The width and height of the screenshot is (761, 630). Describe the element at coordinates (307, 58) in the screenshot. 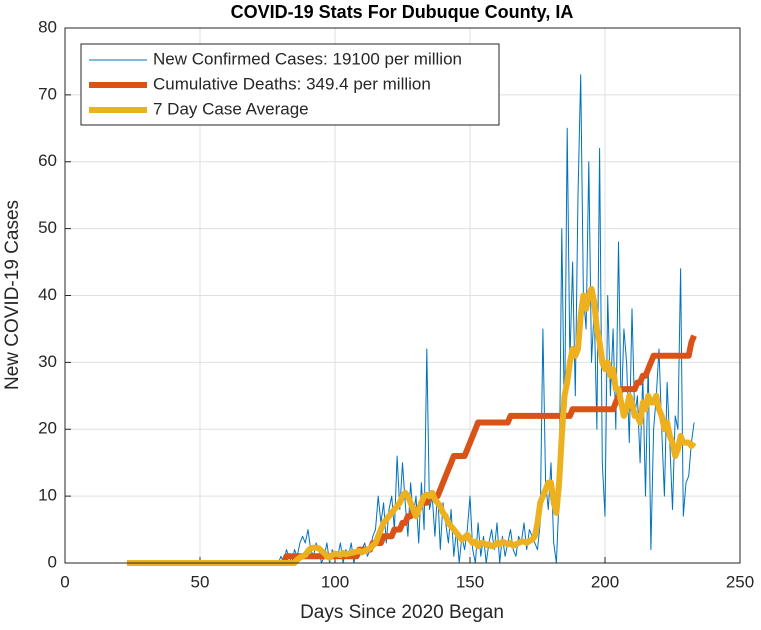

I see `legend-label: New Confirmed Cases: 19100 per million` at that location.